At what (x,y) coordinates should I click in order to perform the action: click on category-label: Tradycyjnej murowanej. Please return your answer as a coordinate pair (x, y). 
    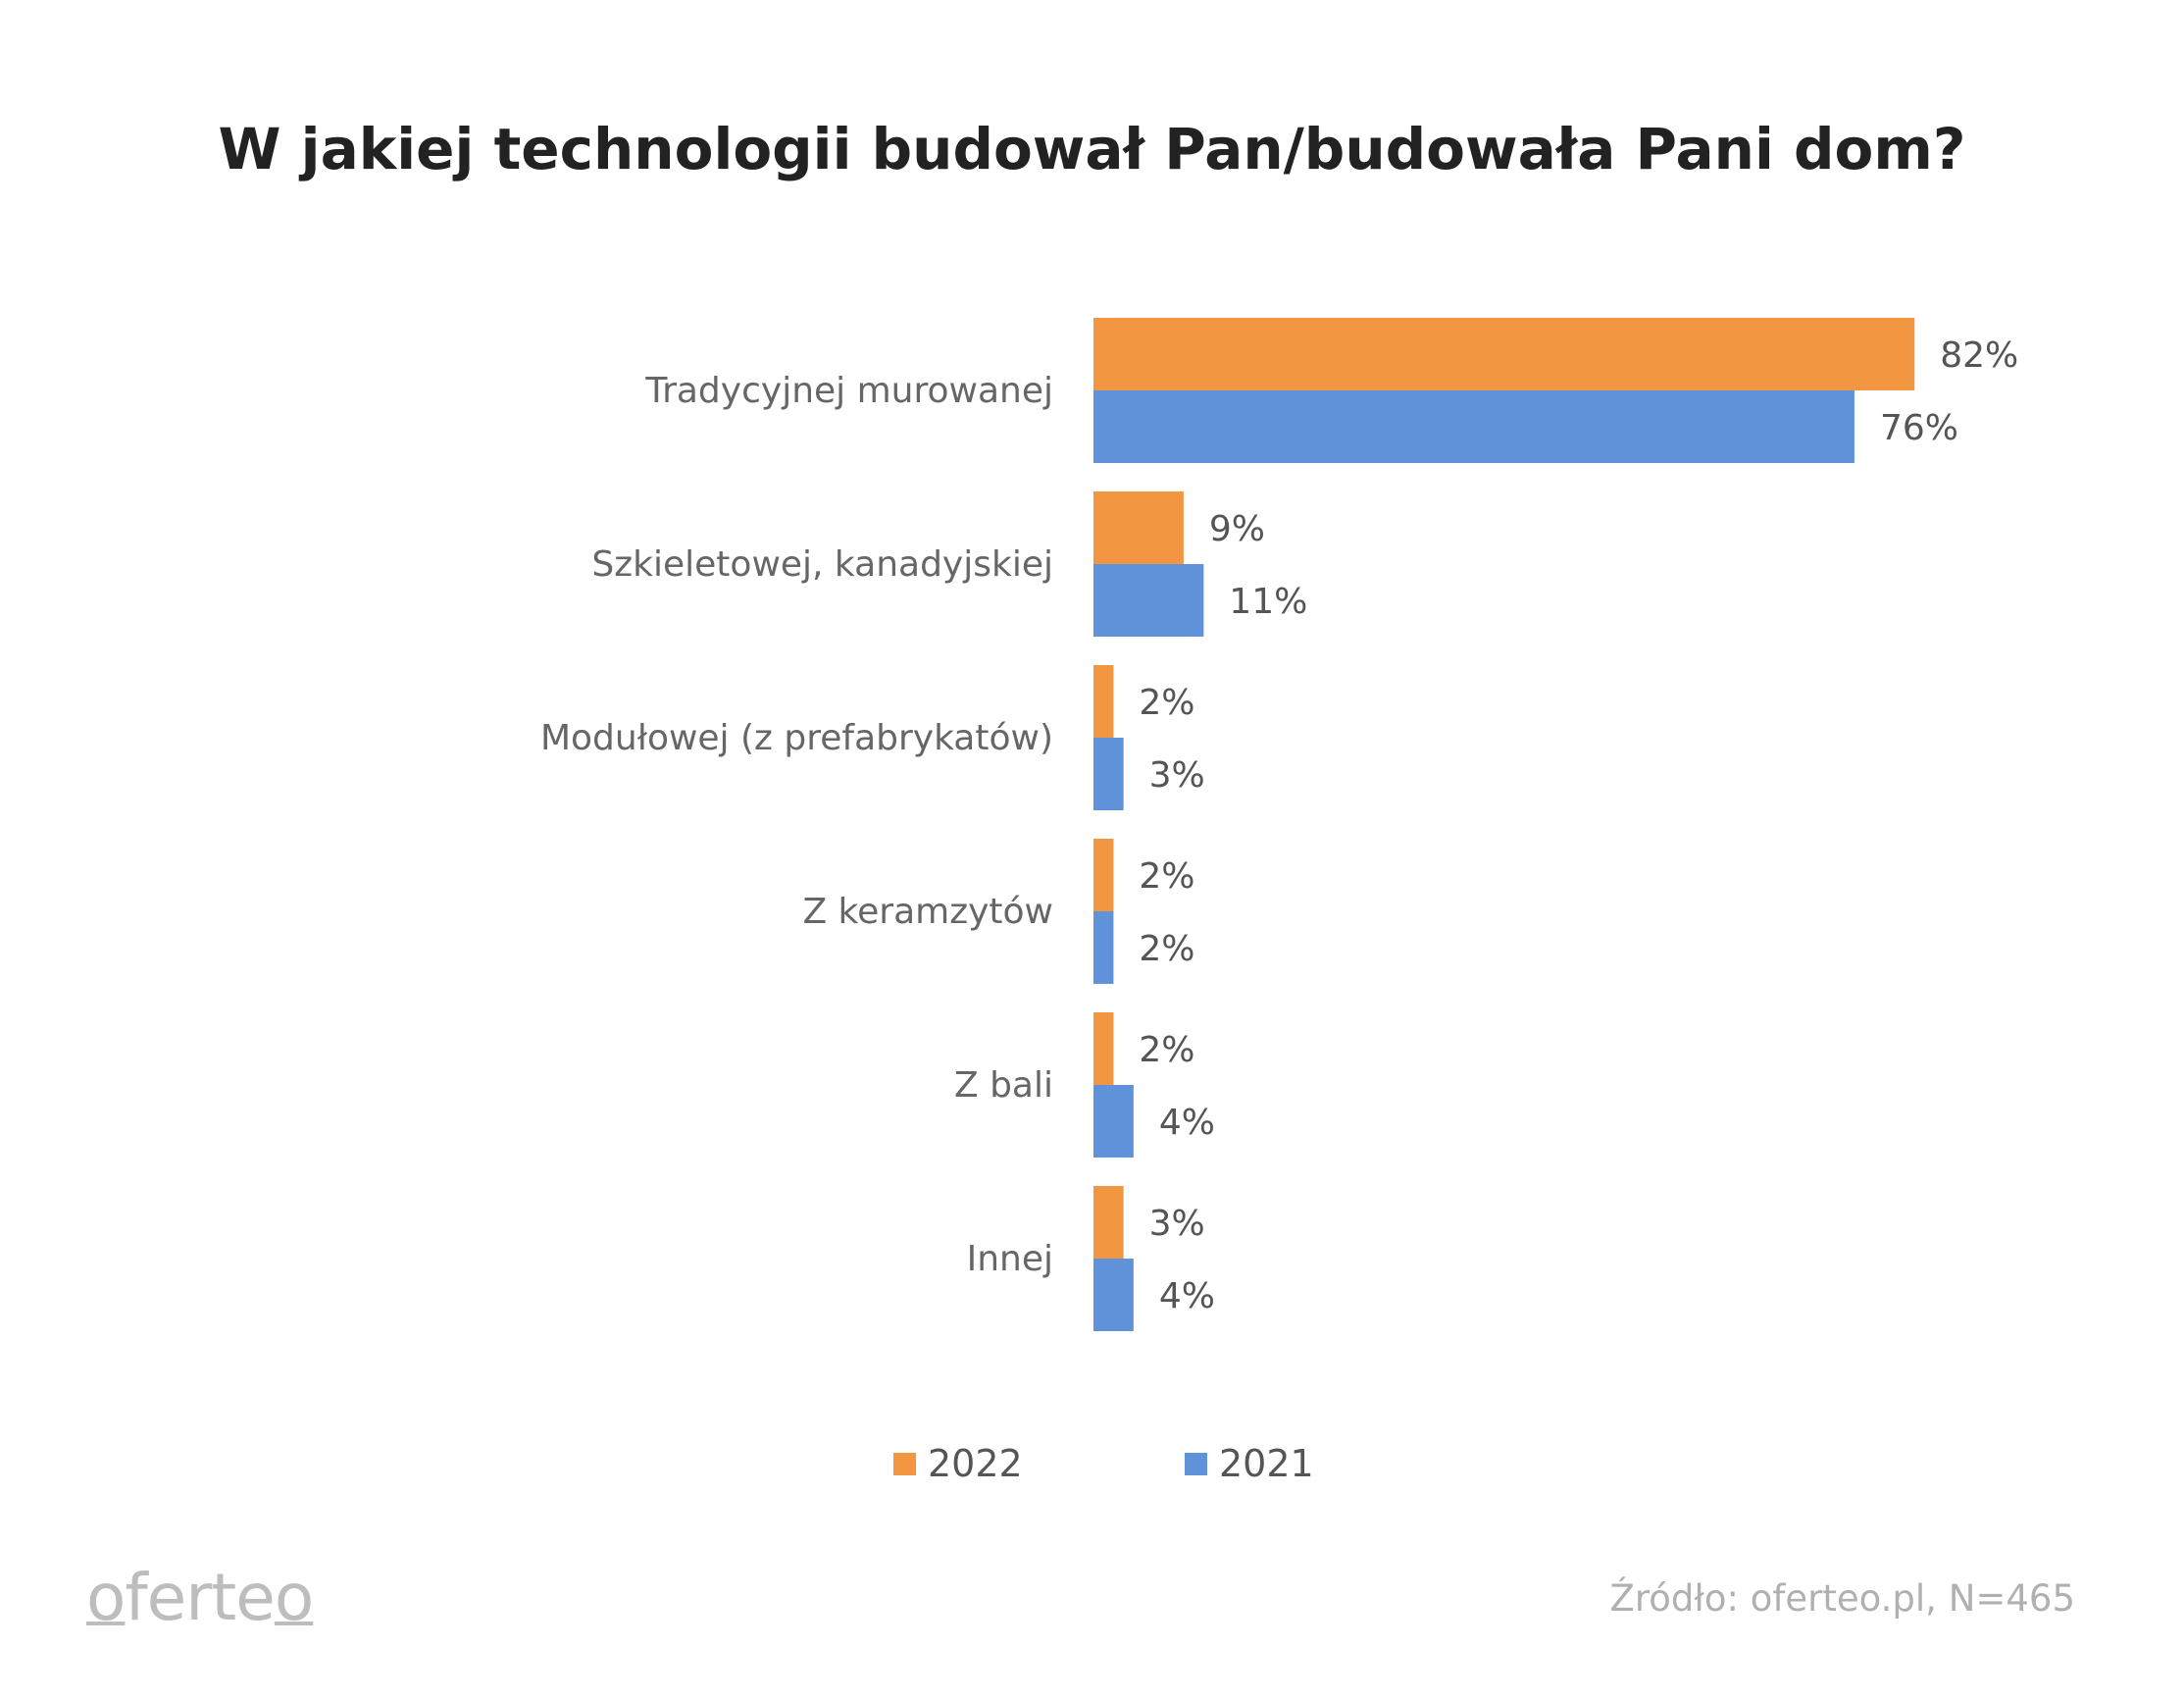
    Looking at the image, I should click on (848, 391).